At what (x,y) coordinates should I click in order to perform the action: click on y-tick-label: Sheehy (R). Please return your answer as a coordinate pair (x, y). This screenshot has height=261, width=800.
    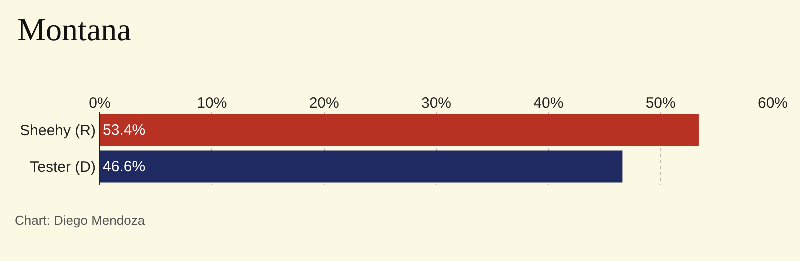
    Looking at the image, I should click on (58, 131).